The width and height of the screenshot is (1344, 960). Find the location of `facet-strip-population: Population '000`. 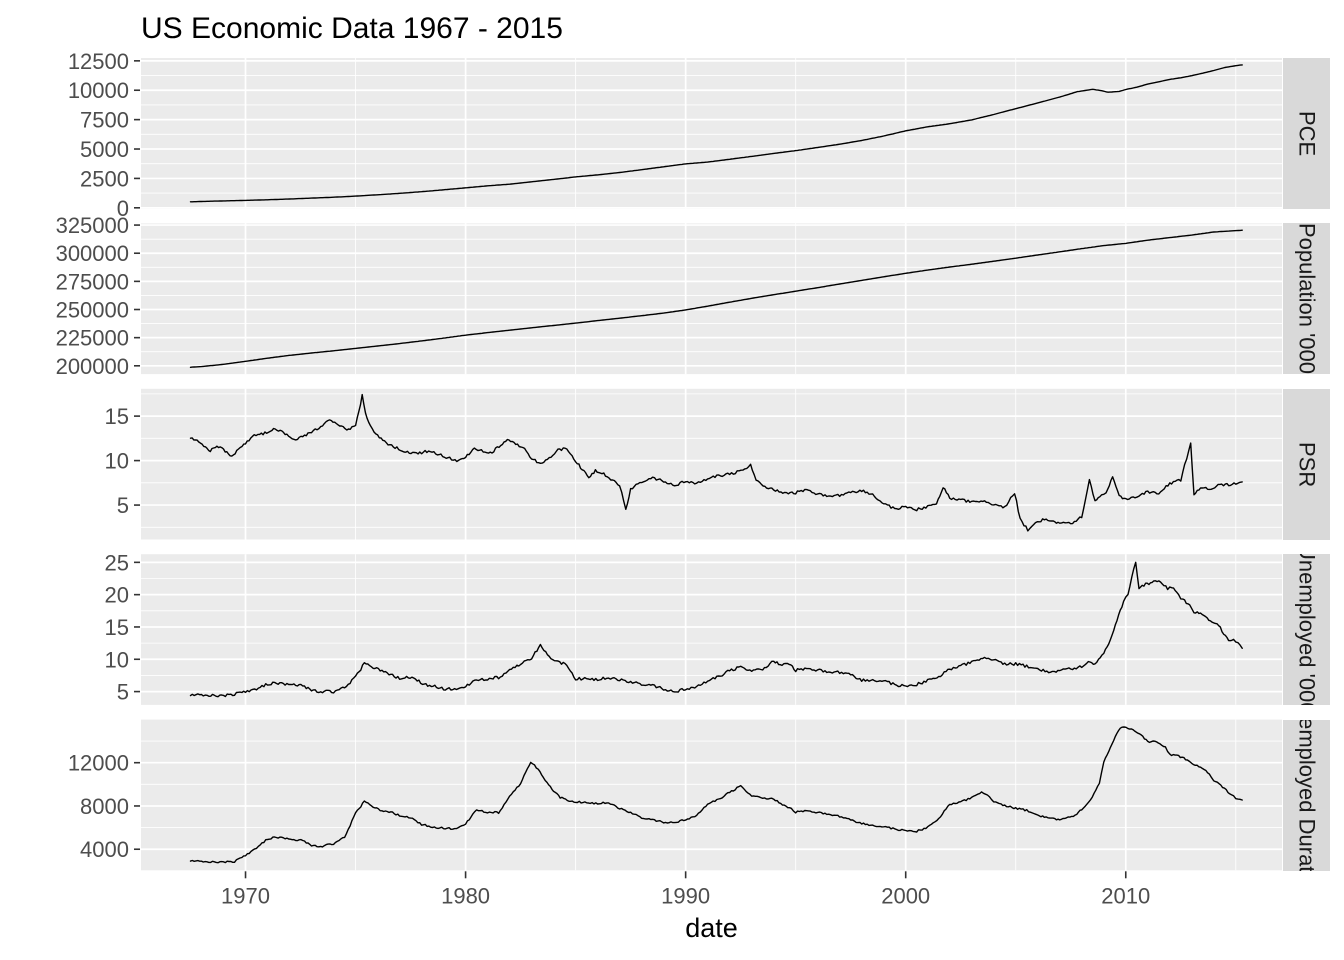

facet-strip-population: Population '000 is located at coordinates (1306, 298).